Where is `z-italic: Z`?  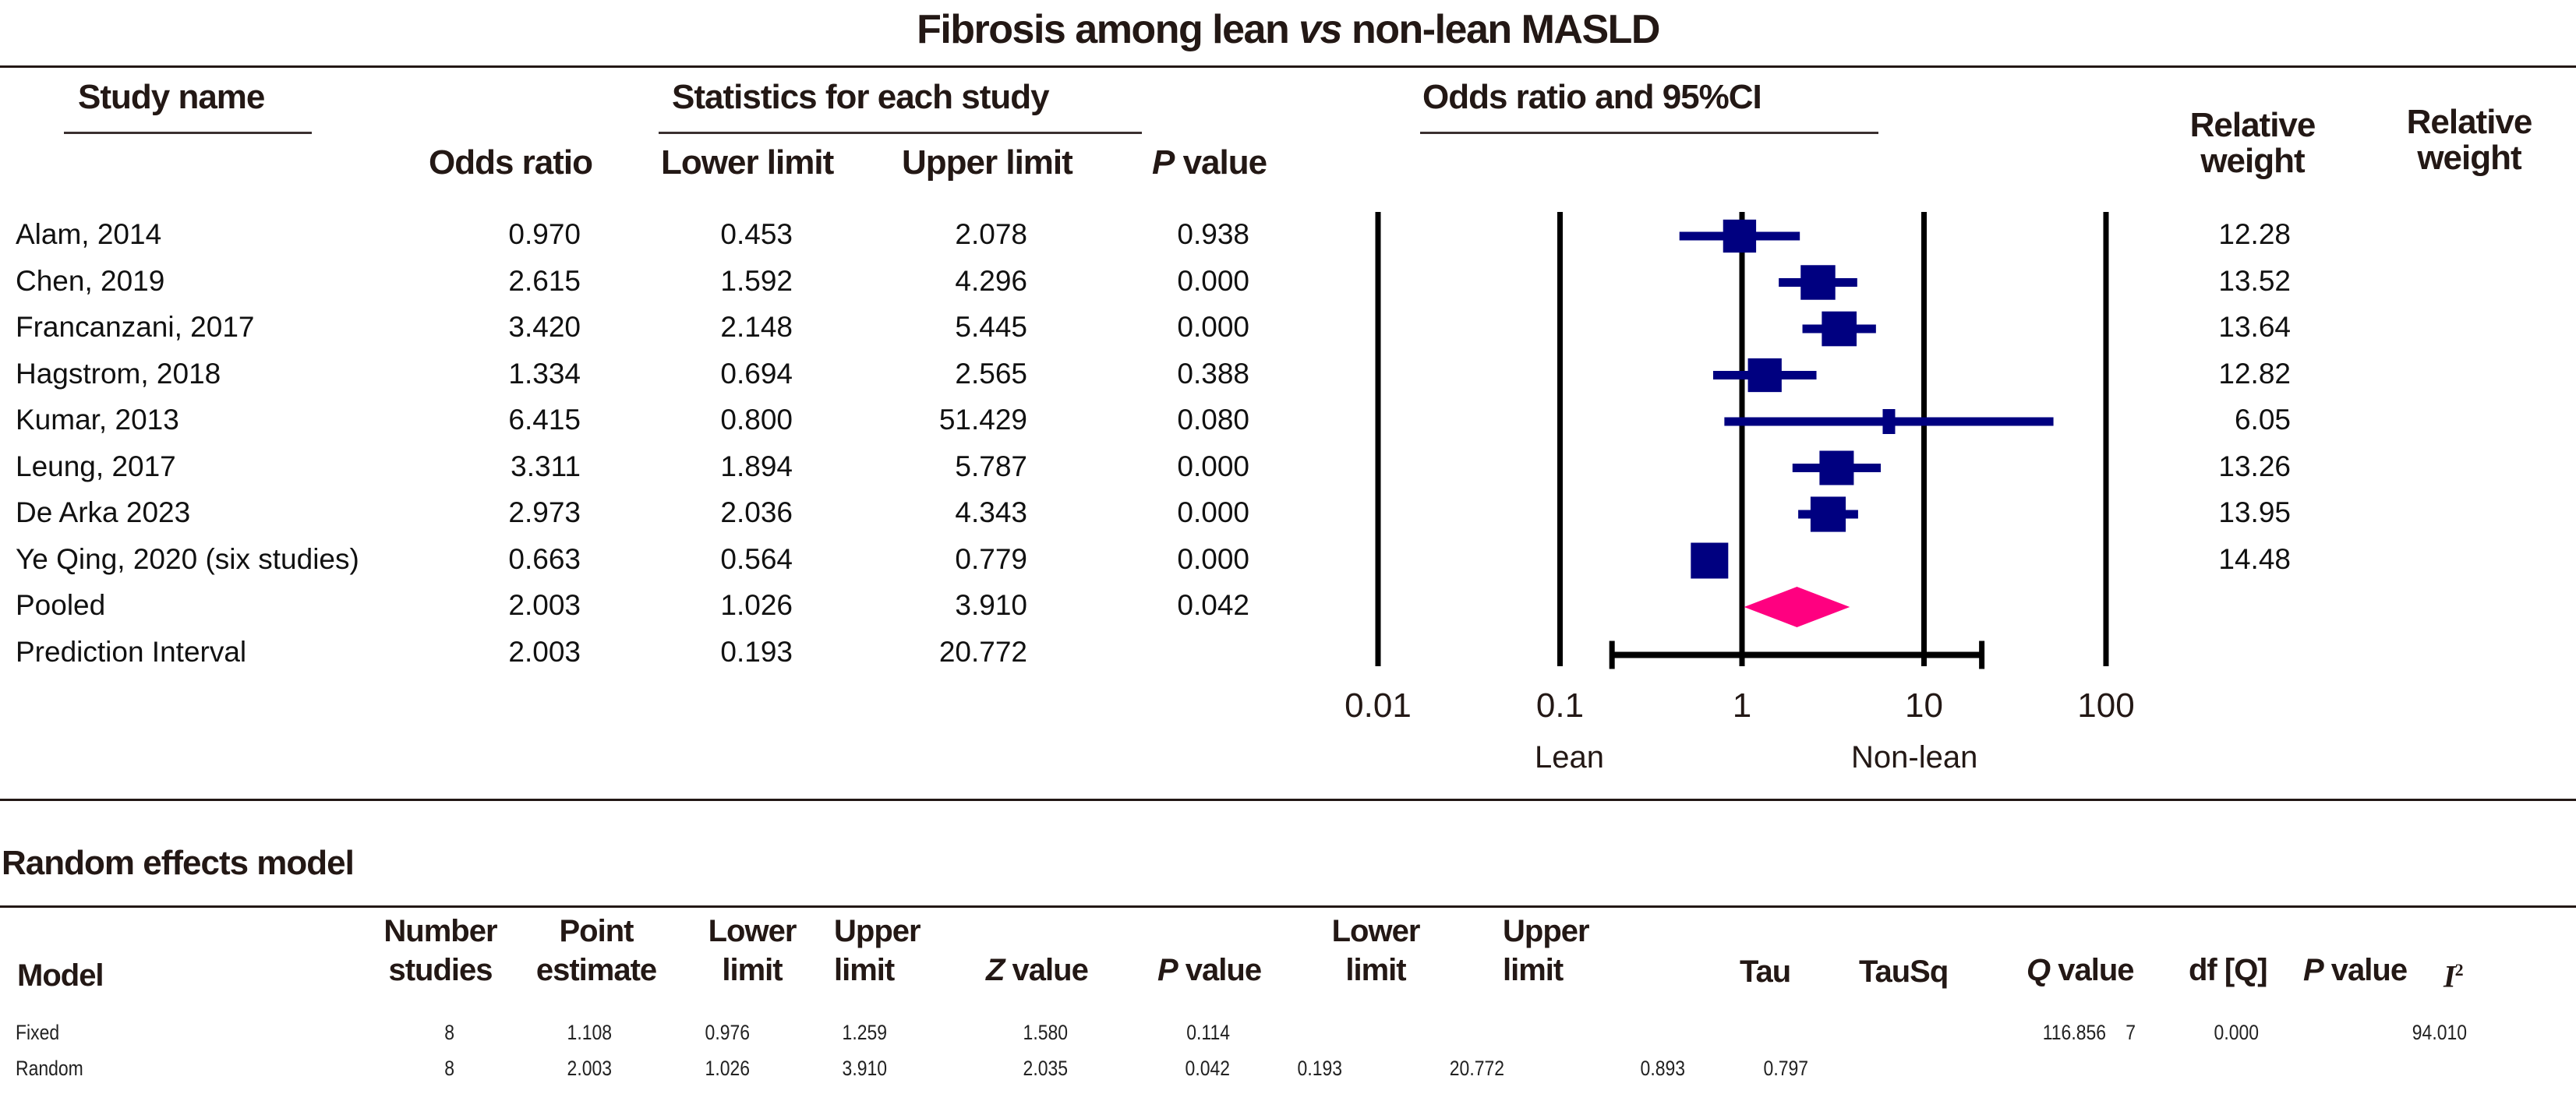
z-italic: Z is located at coordinates (995, 970).